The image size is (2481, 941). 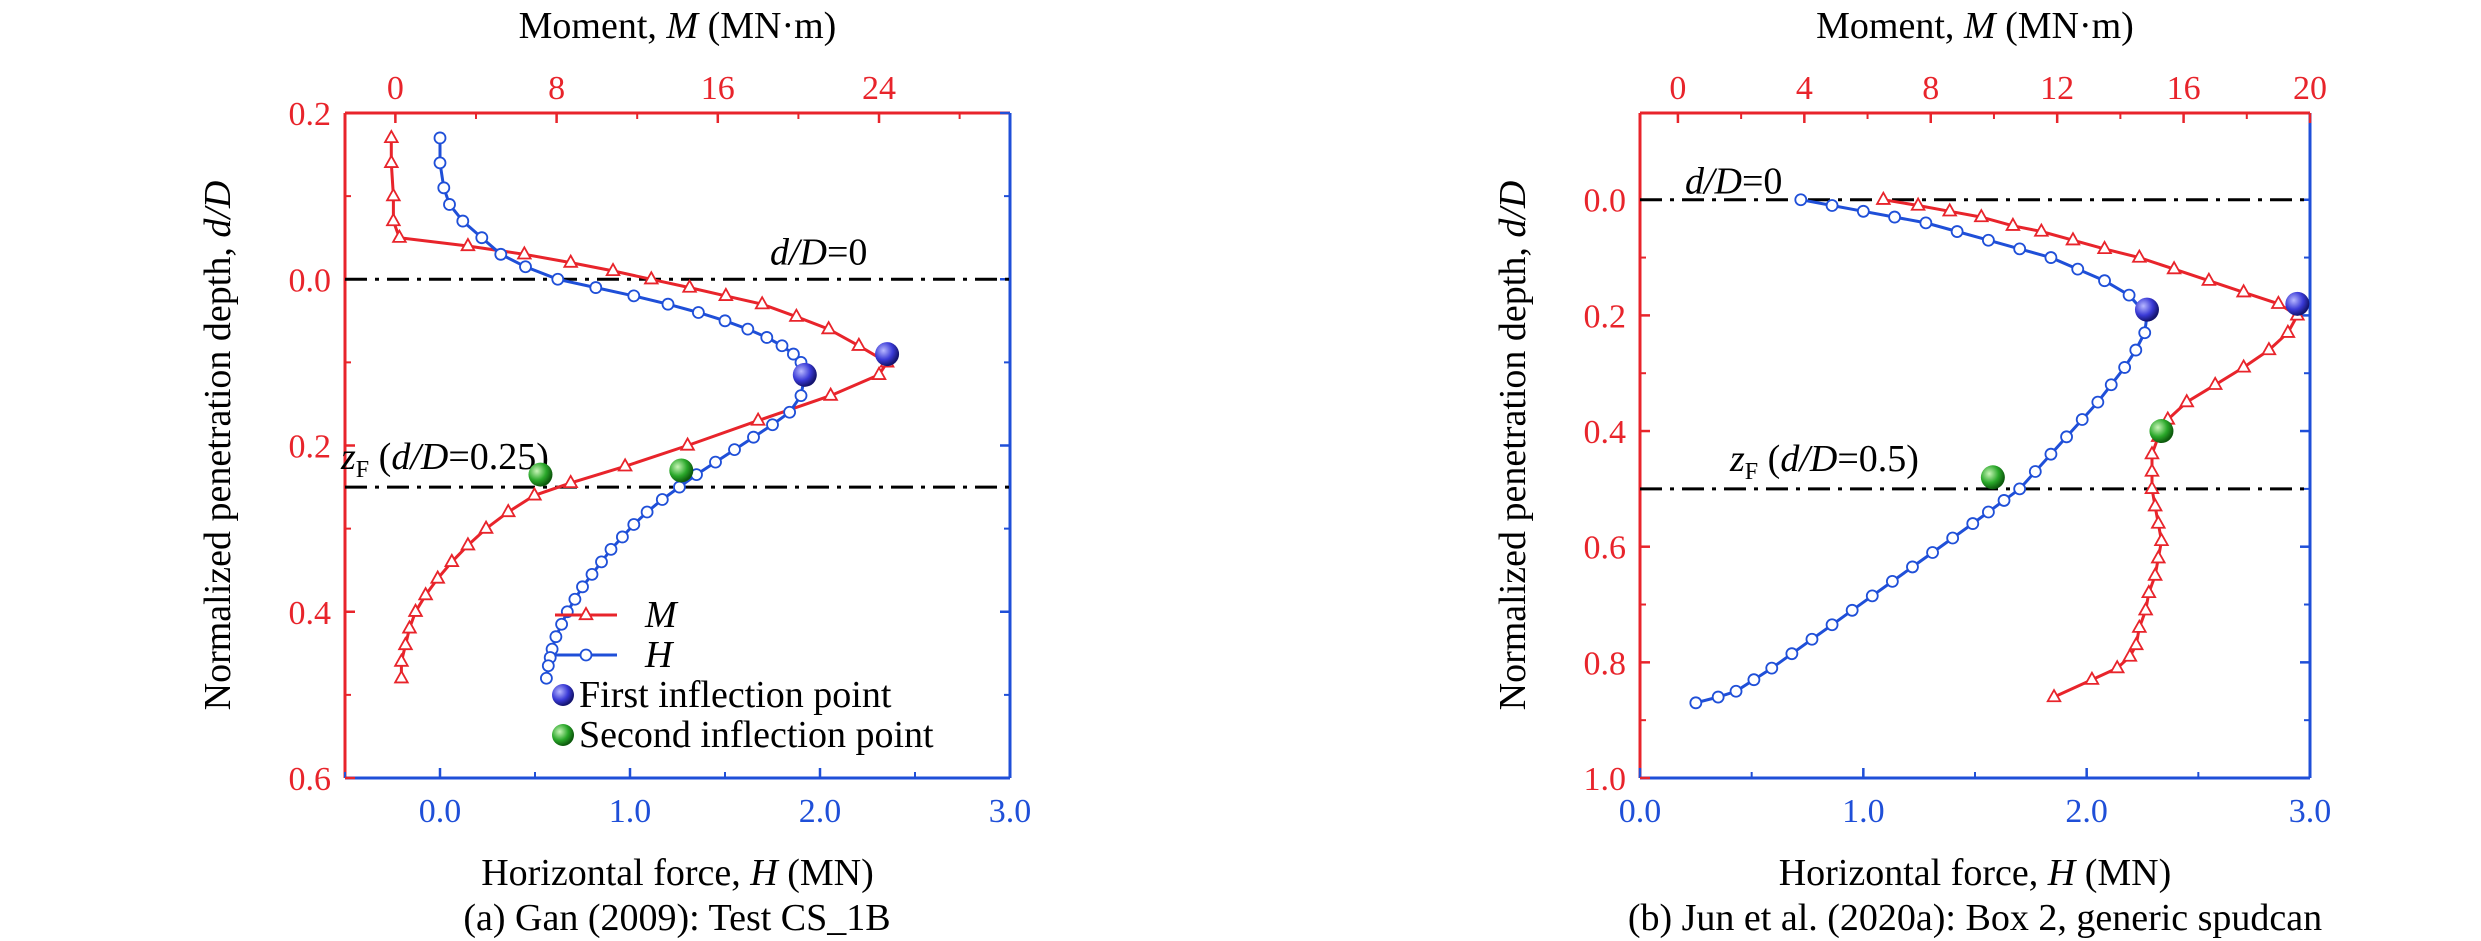 What do you see at coordinates (310, 613) in the screenshot?
I see `left-tick-label: 0.4` at bounding box center [310, 613].